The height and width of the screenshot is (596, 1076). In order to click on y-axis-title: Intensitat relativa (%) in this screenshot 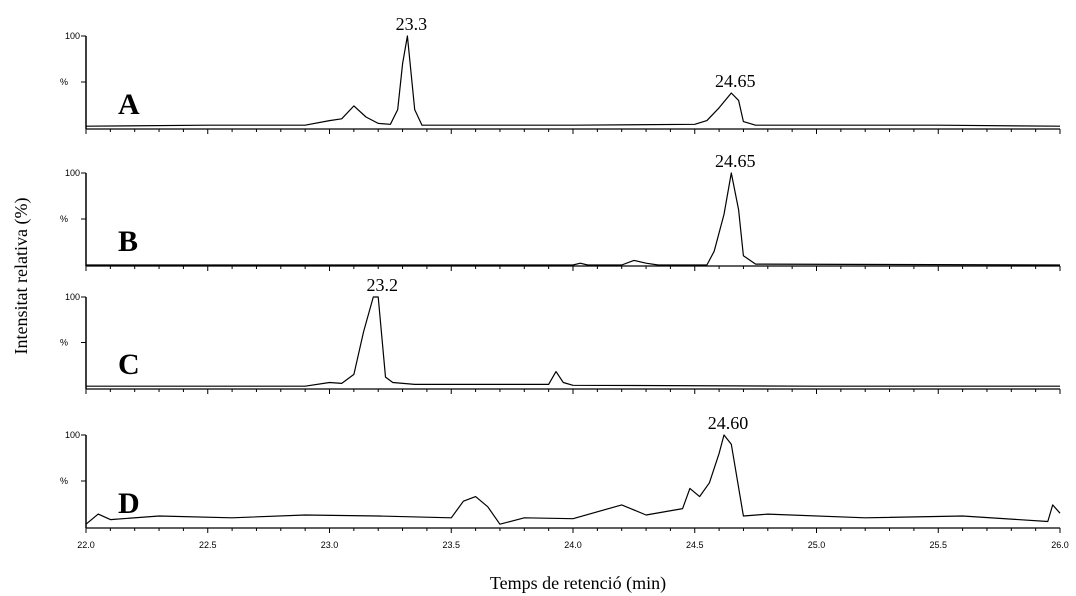, I will do `click(21, 276)`.